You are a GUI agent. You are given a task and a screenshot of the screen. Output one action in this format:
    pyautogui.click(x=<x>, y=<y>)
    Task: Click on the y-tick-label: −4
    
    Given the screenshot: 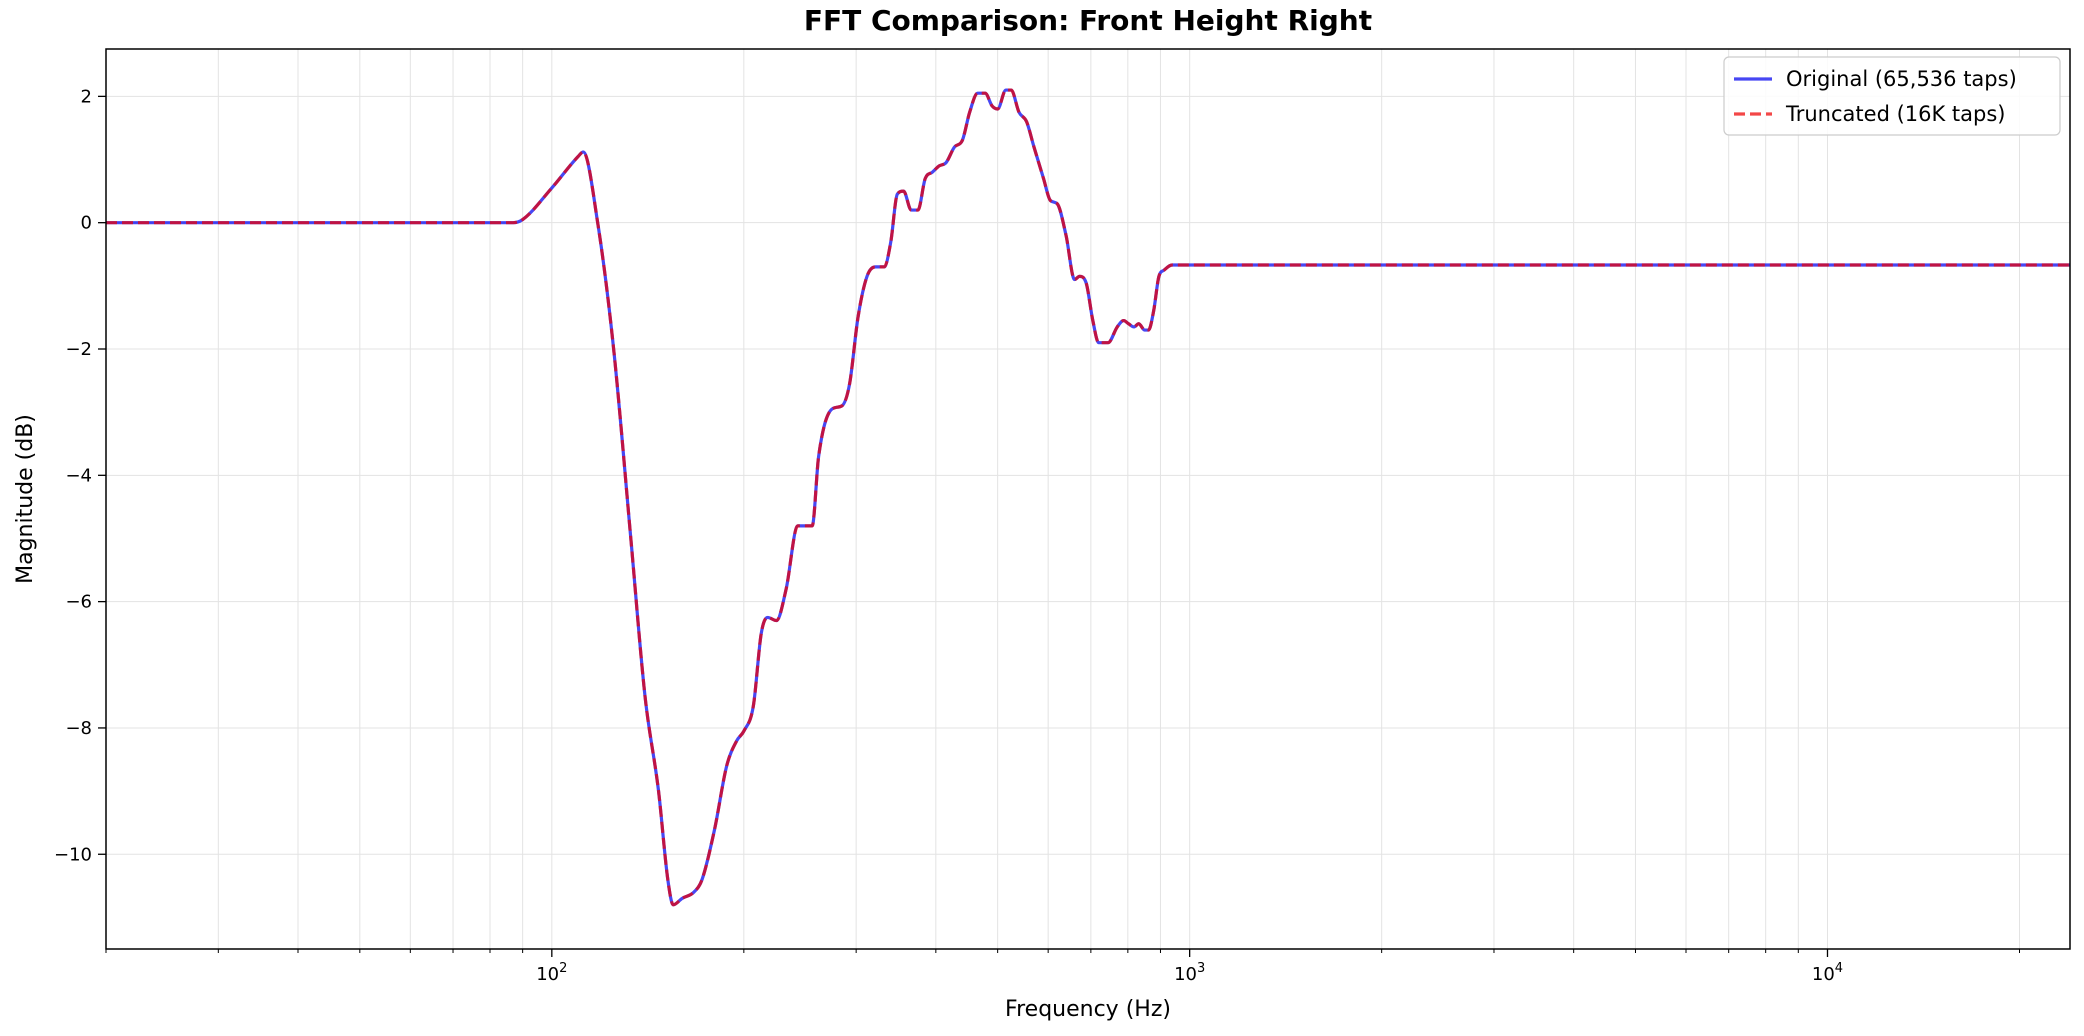 What is the action you would take?
    pyautogui.click(x=78, y=475)
    